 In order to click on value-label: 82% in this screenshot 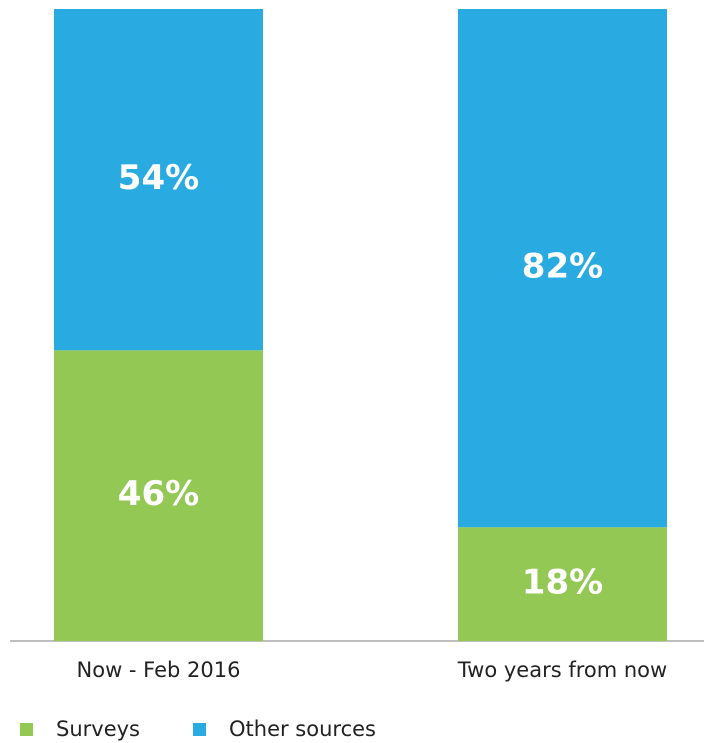, I will do `click(562, 267)`.